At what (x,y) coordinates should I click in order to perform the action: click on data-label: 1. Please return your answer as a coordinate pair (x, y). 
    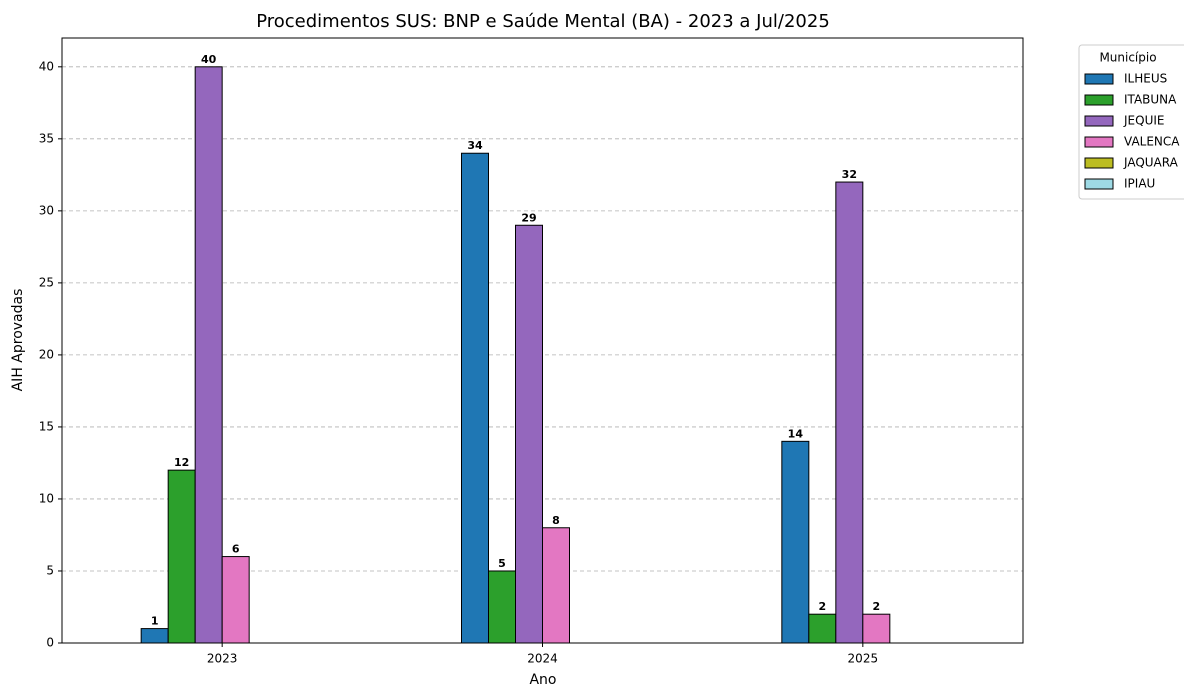
    Looking at the image, I should click on (155, 621).